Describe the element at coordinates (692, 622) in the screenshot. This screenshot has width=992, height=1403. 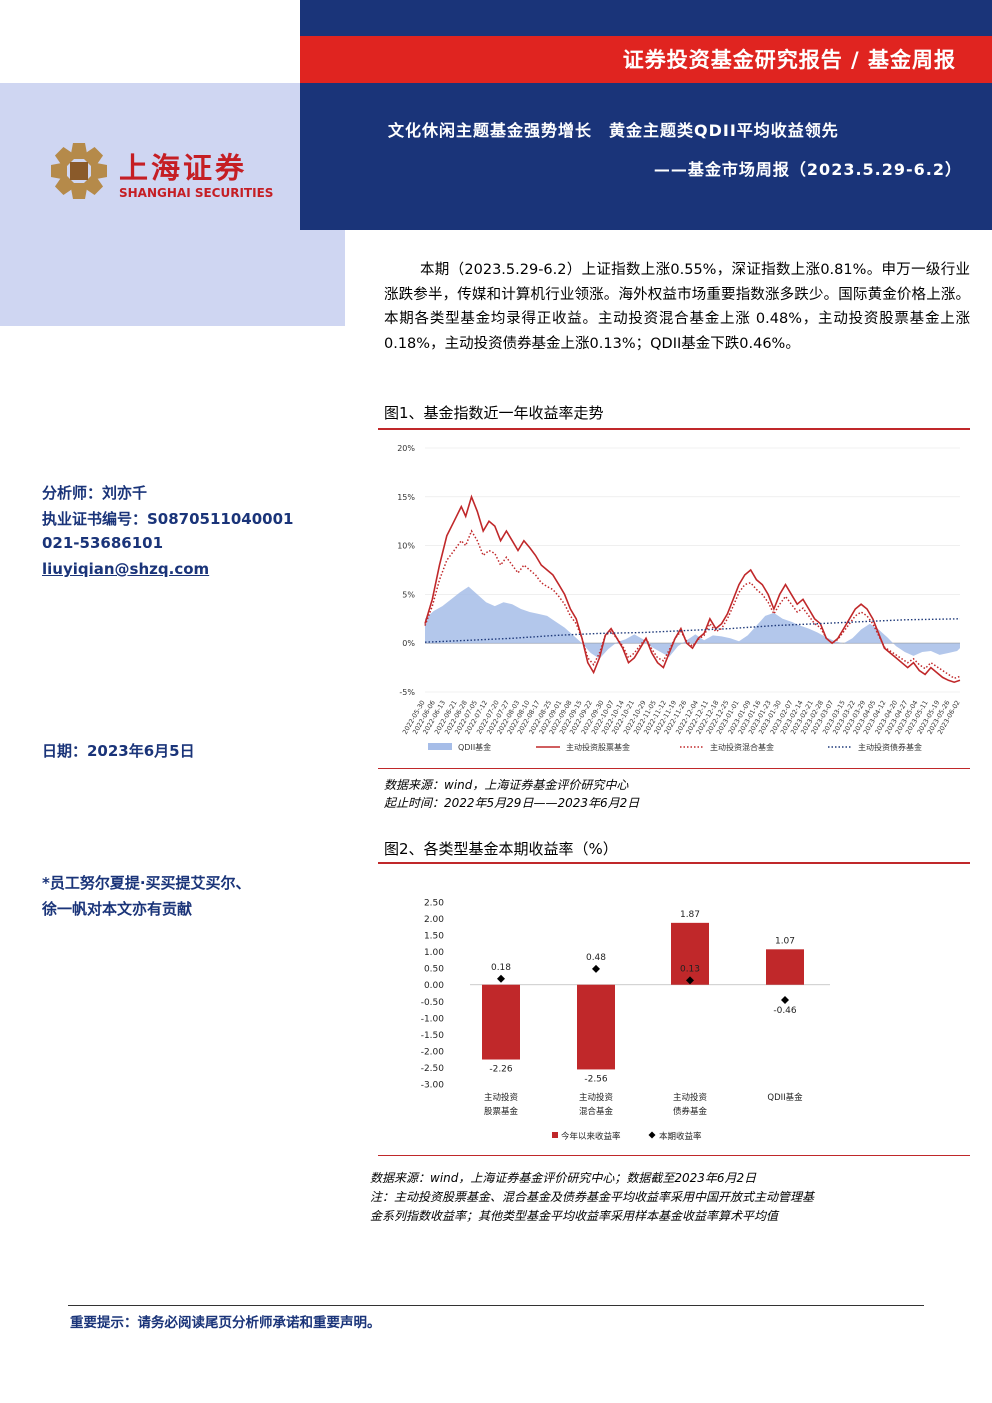
I see `series-area-qdii` at that location.